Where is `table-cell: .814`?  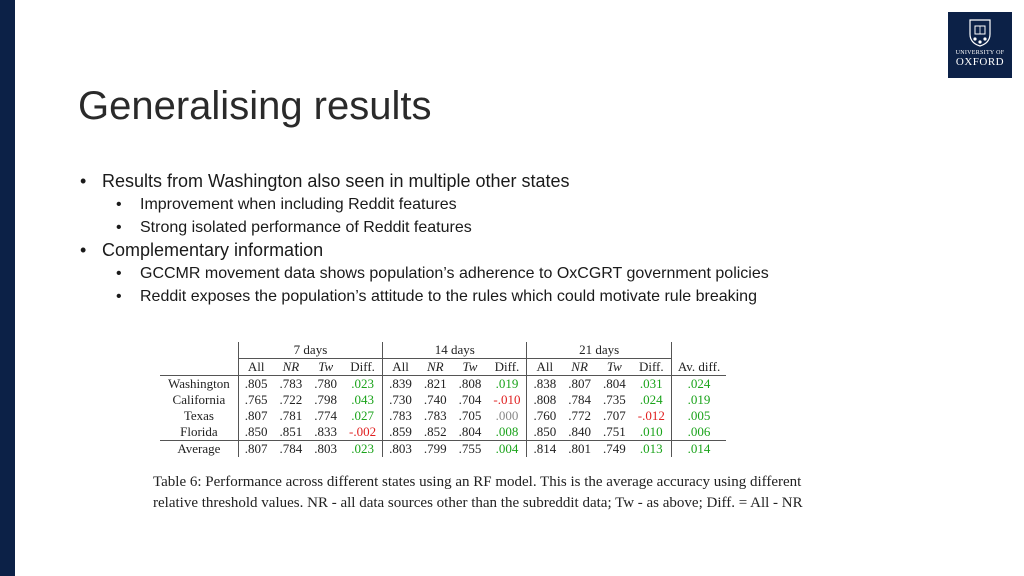 table-cell: .814 is located at coordinates (544, 448).